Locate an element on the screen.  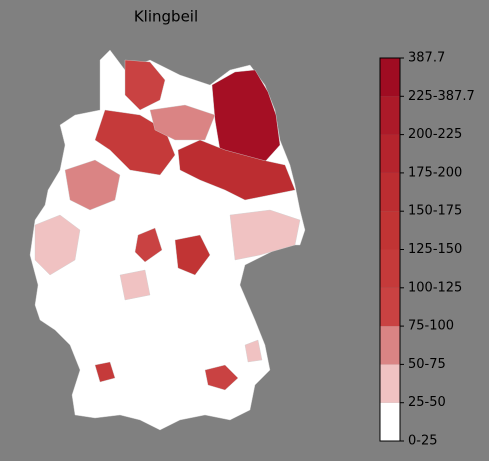
region-light-se is located at coordinates (253, 351).